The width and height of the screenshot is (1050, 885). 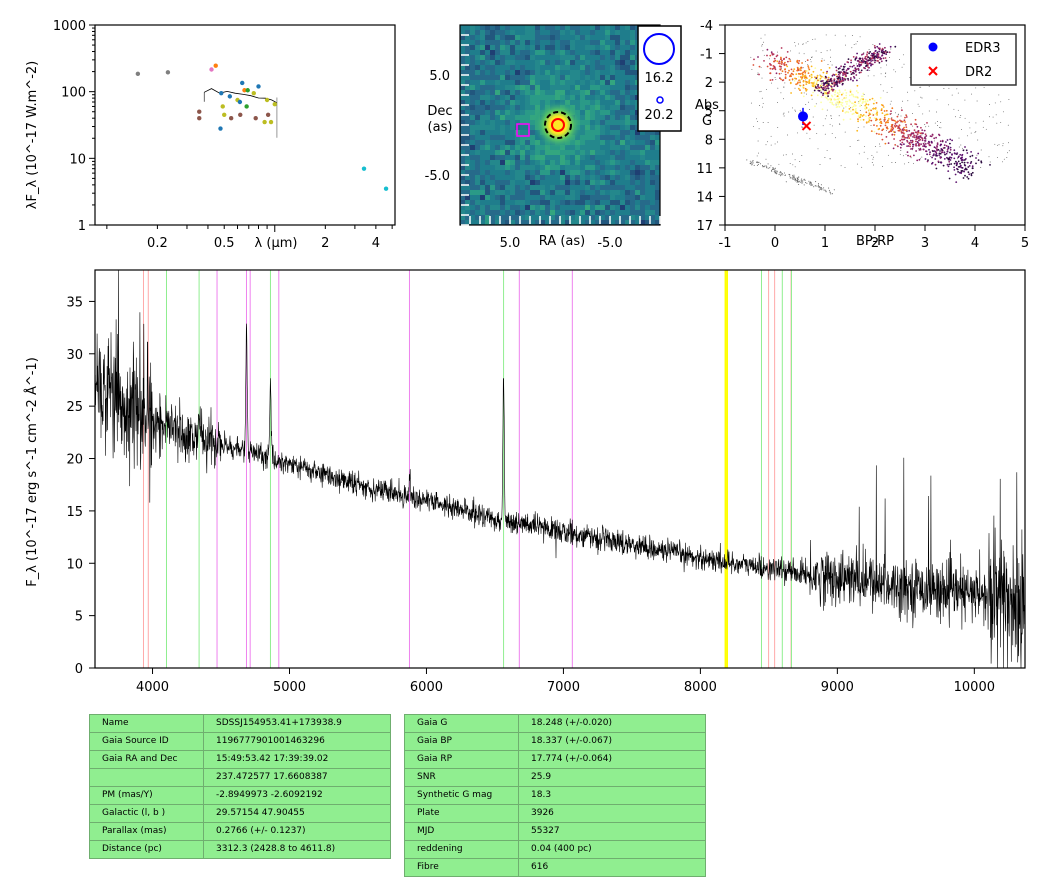 What do you see at coordinates (707, 121) in the screenshot?
I see `hrd-ylabel-2: G` at bounding box center [707, 121].